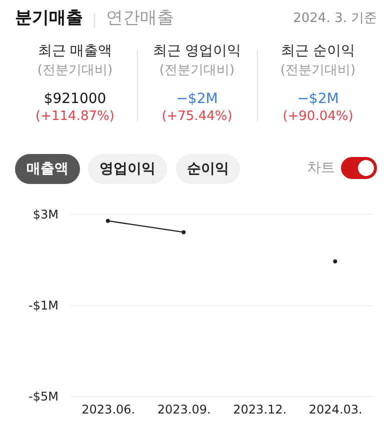 This screenshot has height=427, width=390. I want to click on text: 연간매출, so click(140, 18).